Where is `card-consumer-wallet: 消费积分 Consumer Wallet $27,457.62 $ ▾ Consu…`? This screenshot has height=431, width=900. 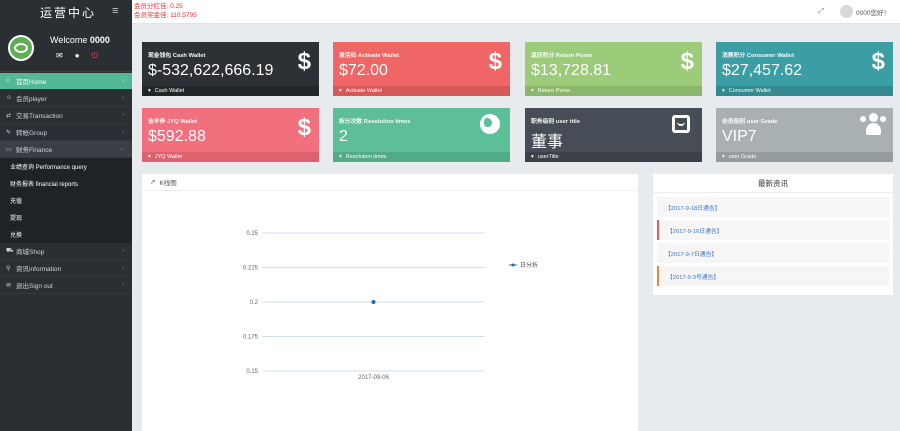 card-consumer-wallet: 消费积分 Consumer Wallet $27,457.62 $ ▾ Consu… is located at coordinates (804, 69).